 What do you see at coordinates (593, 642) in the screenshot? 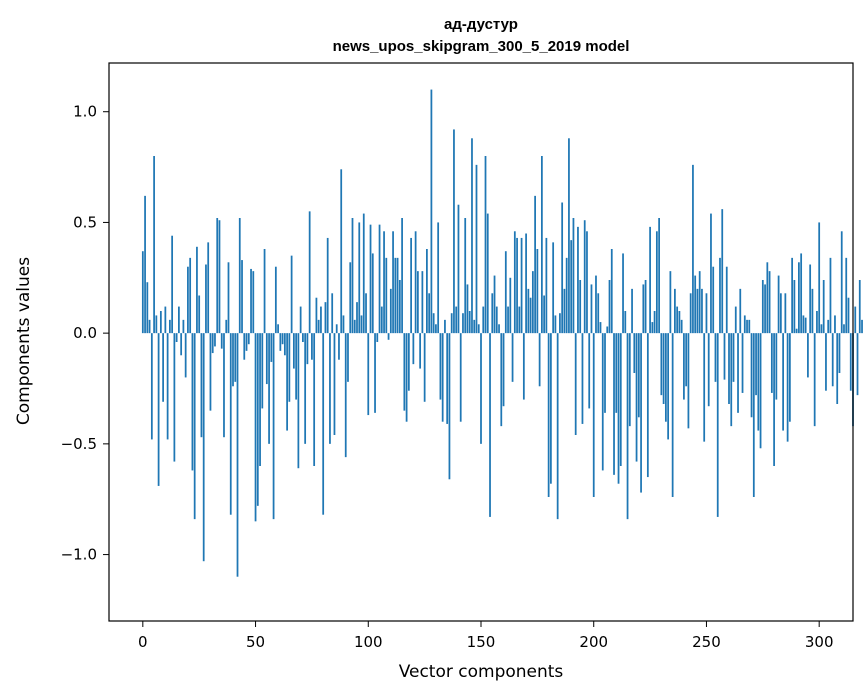
I see `x-tick-label: 200` at bounding box center [593, 642].